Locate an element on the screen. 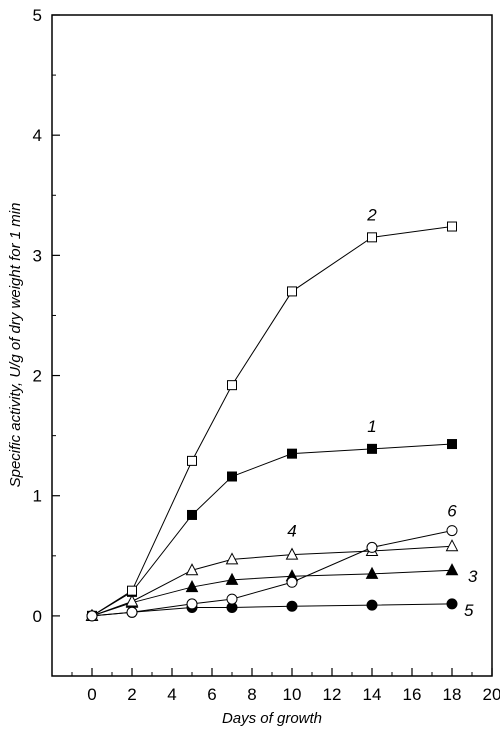 This screenshot has height=733, width=500. x-tick-label: 2 is located at coordinates (131, 694).